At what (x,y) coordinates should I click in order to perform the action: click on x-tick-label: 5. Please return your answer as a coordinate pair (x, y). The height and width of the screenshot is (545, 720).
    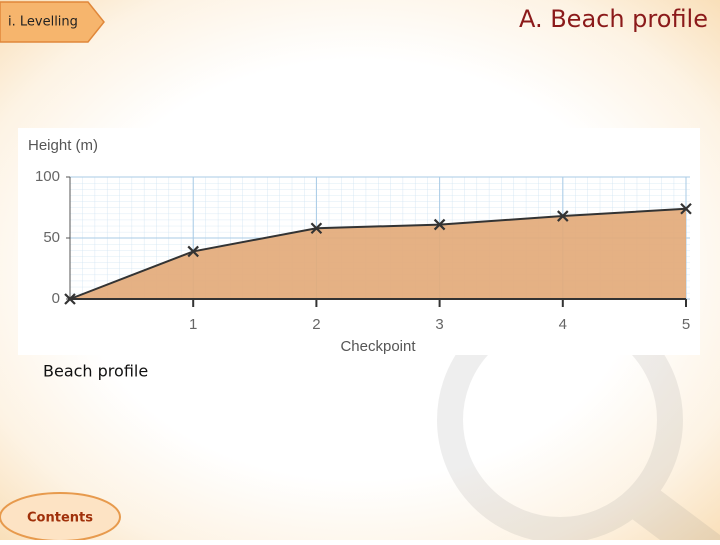
    Looking at the image, I should click on (686, 324).